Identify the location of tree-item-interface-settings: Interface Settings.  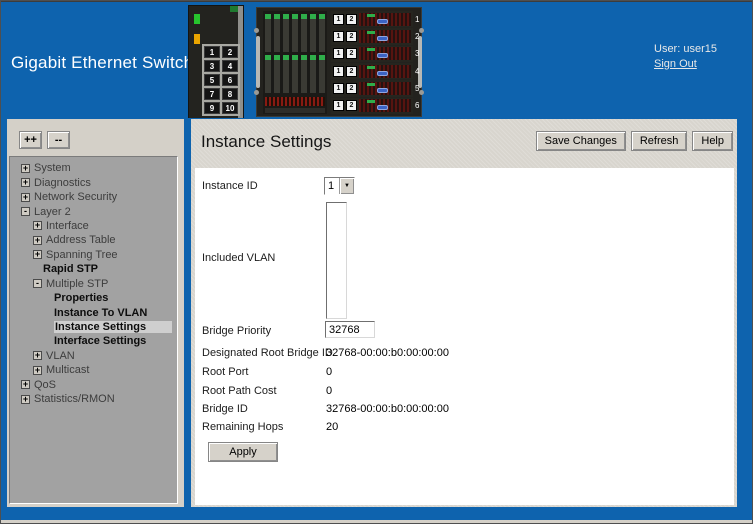
(93, 341).